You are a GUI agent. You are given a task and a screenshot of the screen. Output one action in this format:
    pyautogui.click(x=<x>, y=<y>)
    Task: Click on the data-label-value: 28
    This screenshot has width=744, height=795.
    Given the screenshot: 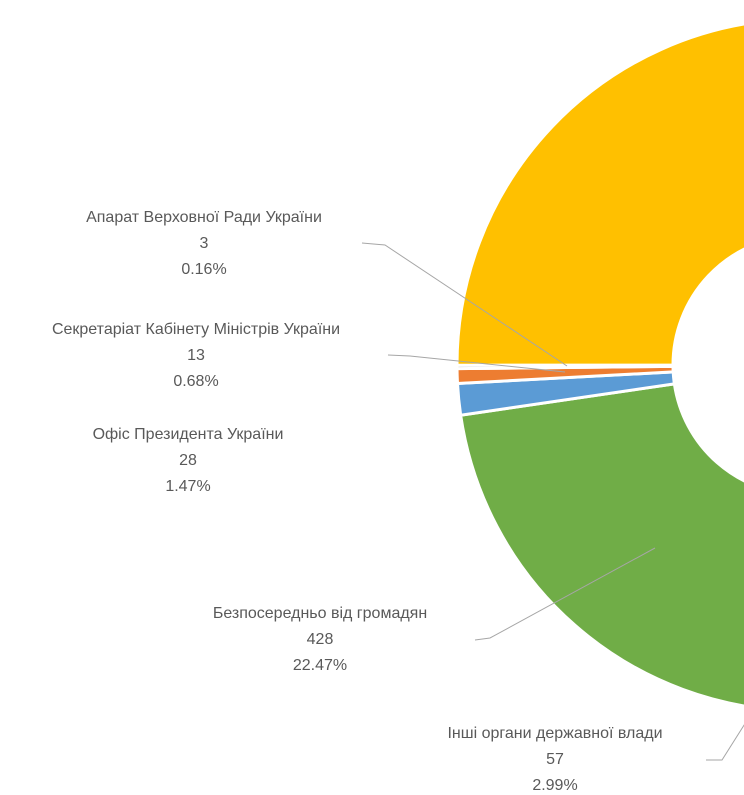 What is the action you would take?
    pyautogui.click(x=188, y=460)
    